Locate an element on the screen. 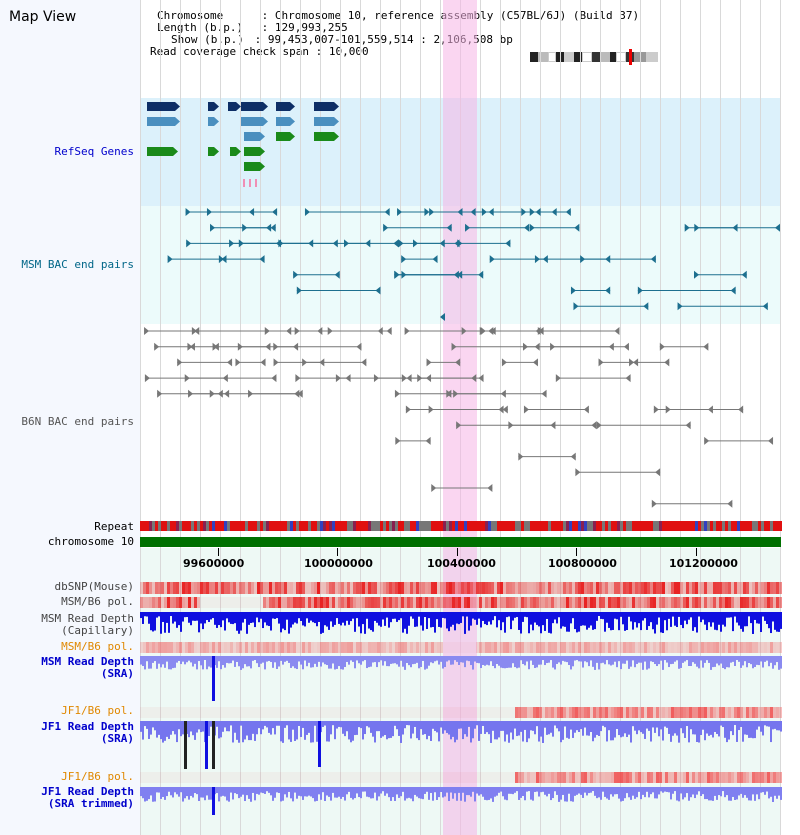 This screenshot has height=835, width=800. label-msm-bac: MSM BAC end pairs is located at coordinates (77, 264).